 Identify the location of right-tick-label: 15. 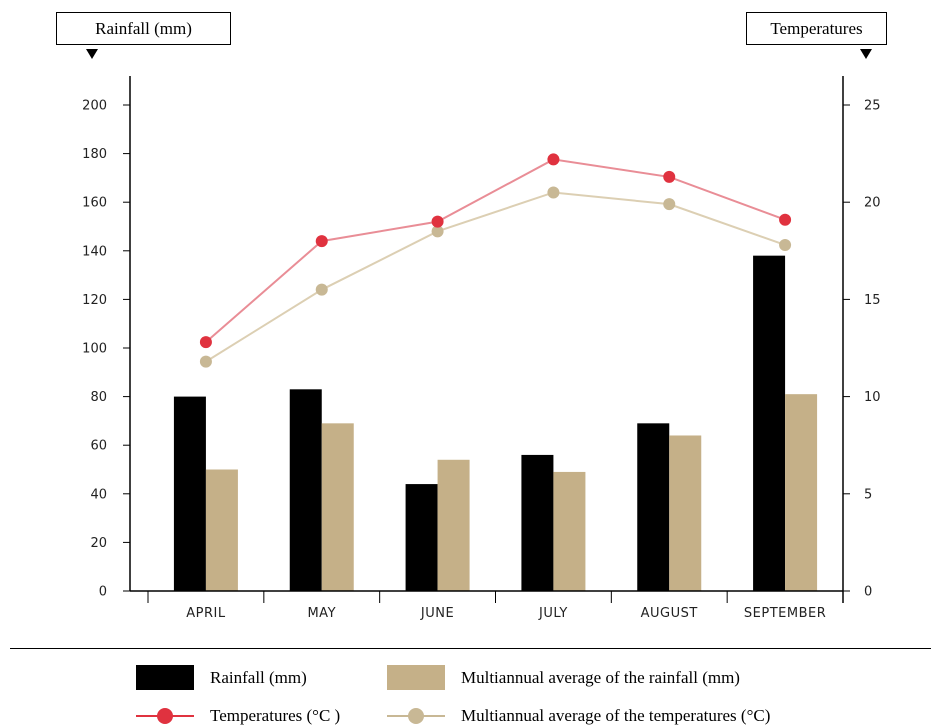
(872, 300).